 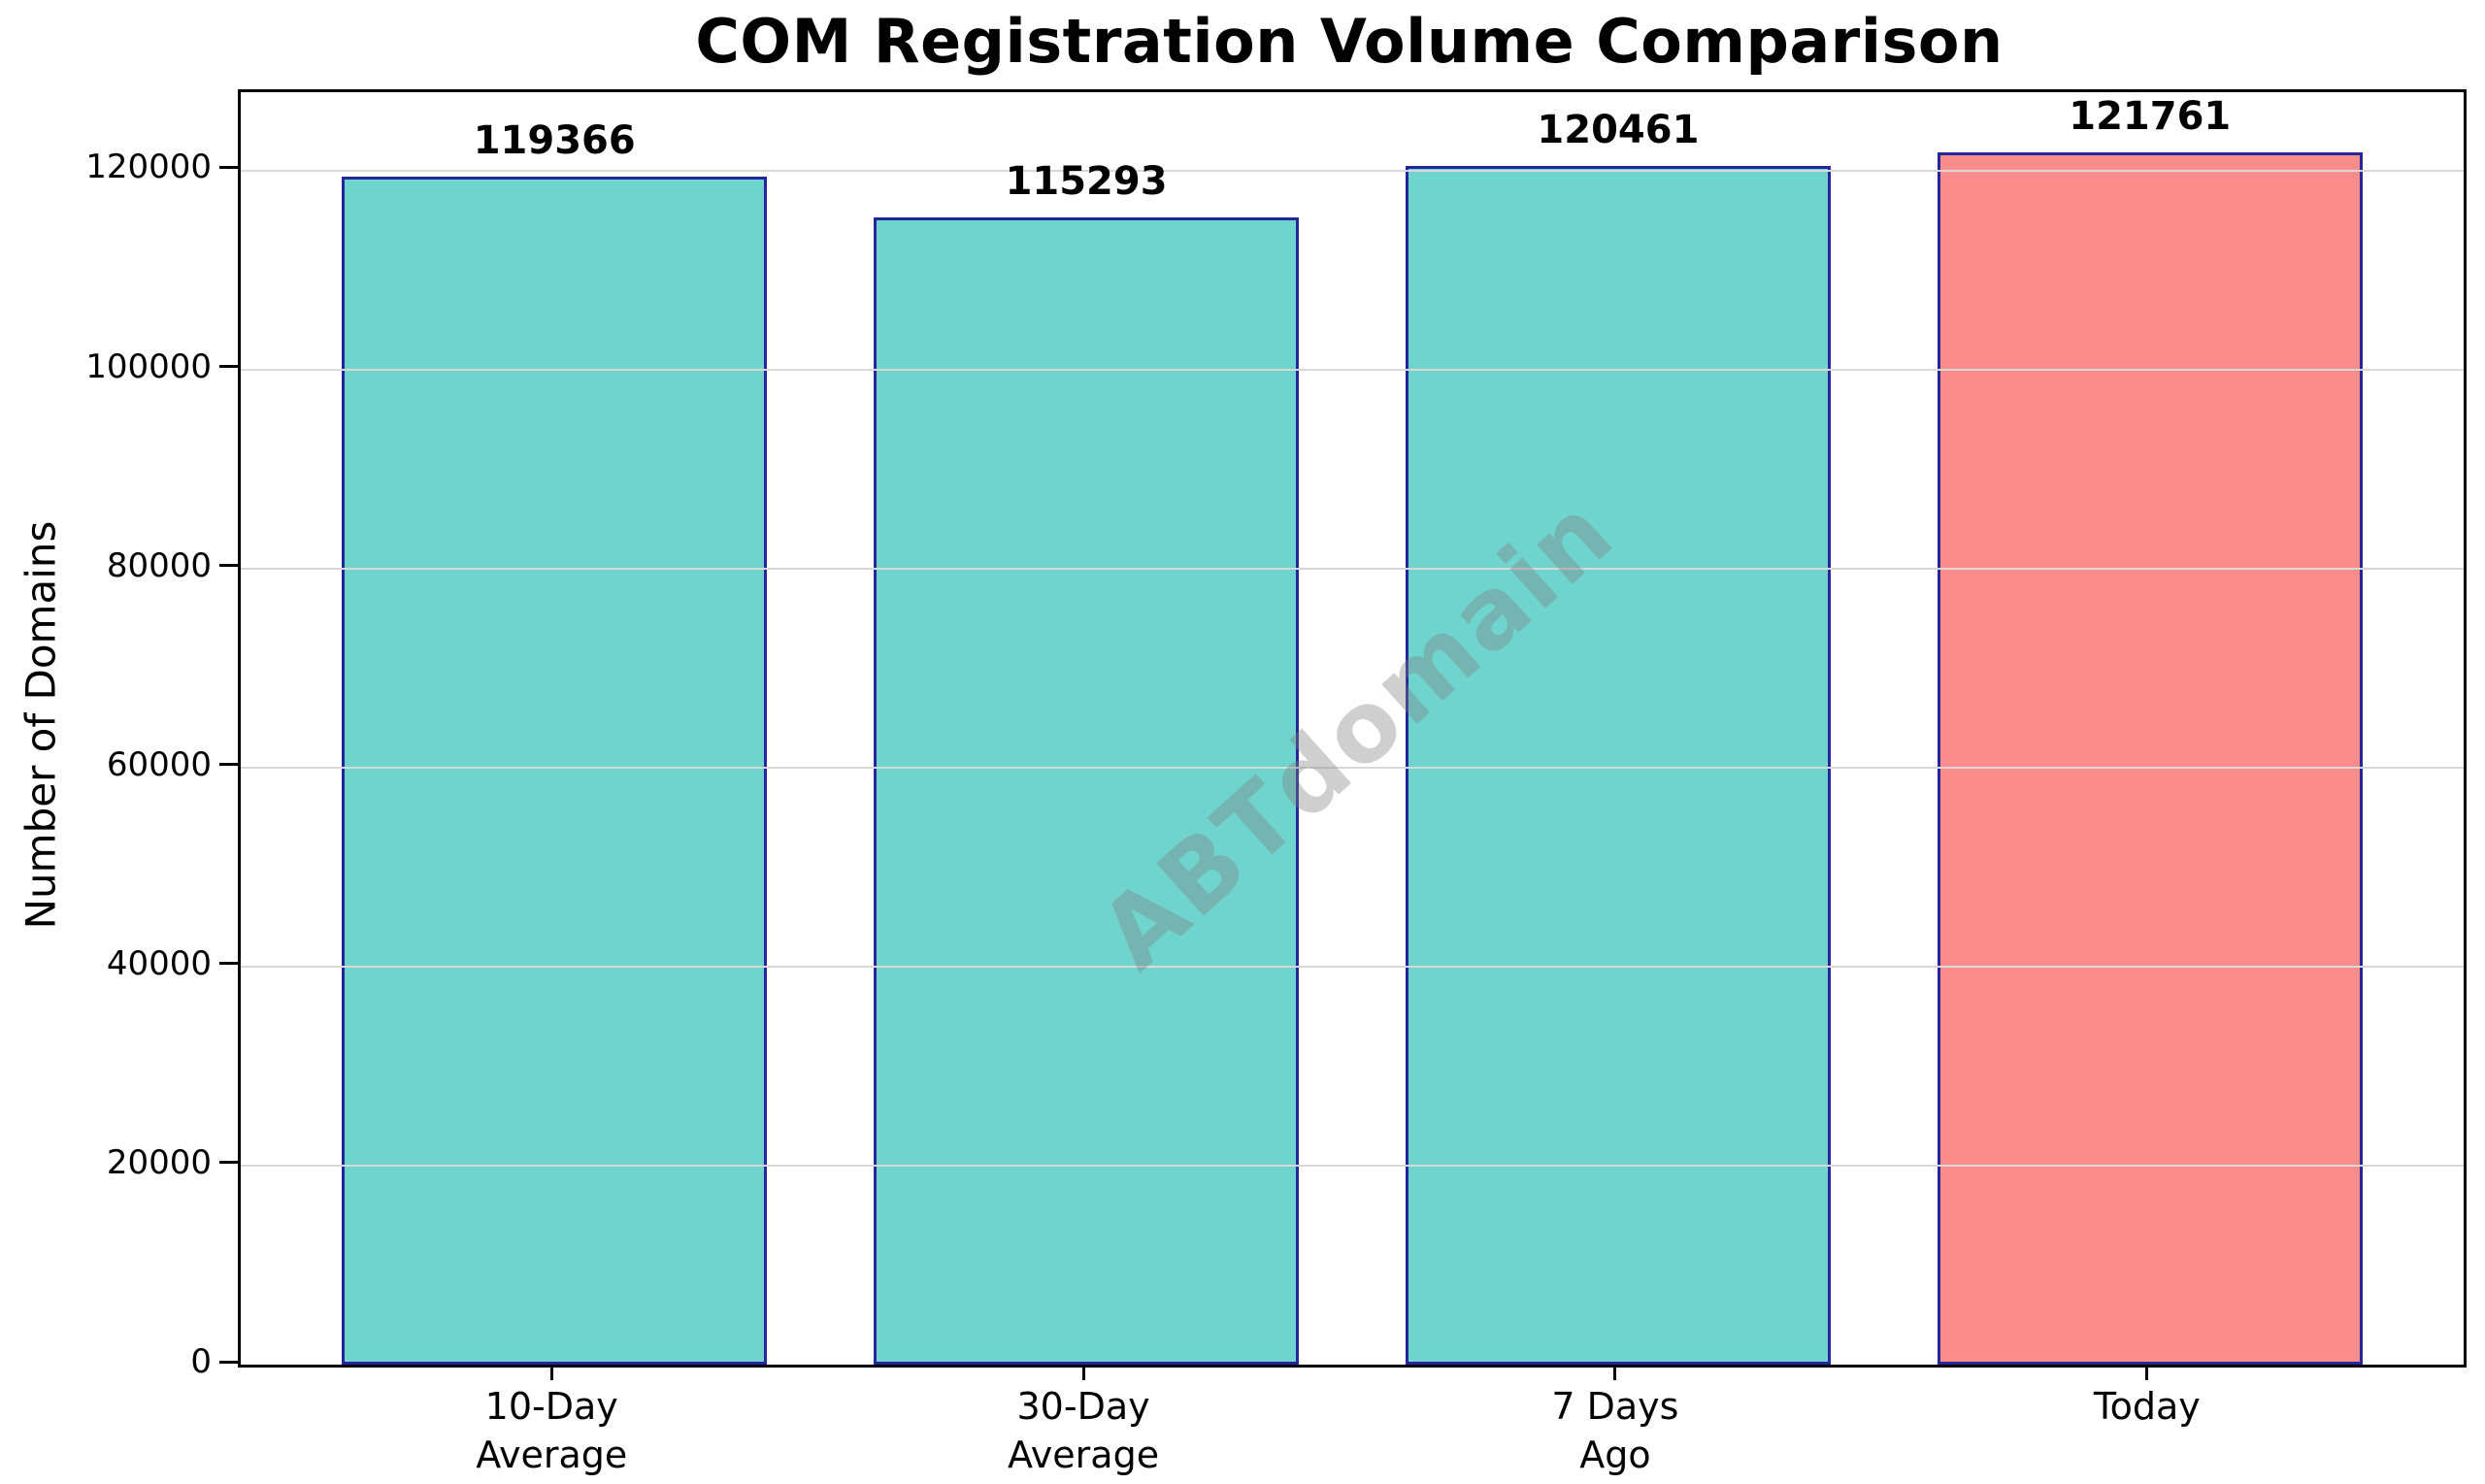 What do you see at coordinates (148, 366) in the screenshot?
I see `y-tick-label: 100000` at bounding box center [148, 366].